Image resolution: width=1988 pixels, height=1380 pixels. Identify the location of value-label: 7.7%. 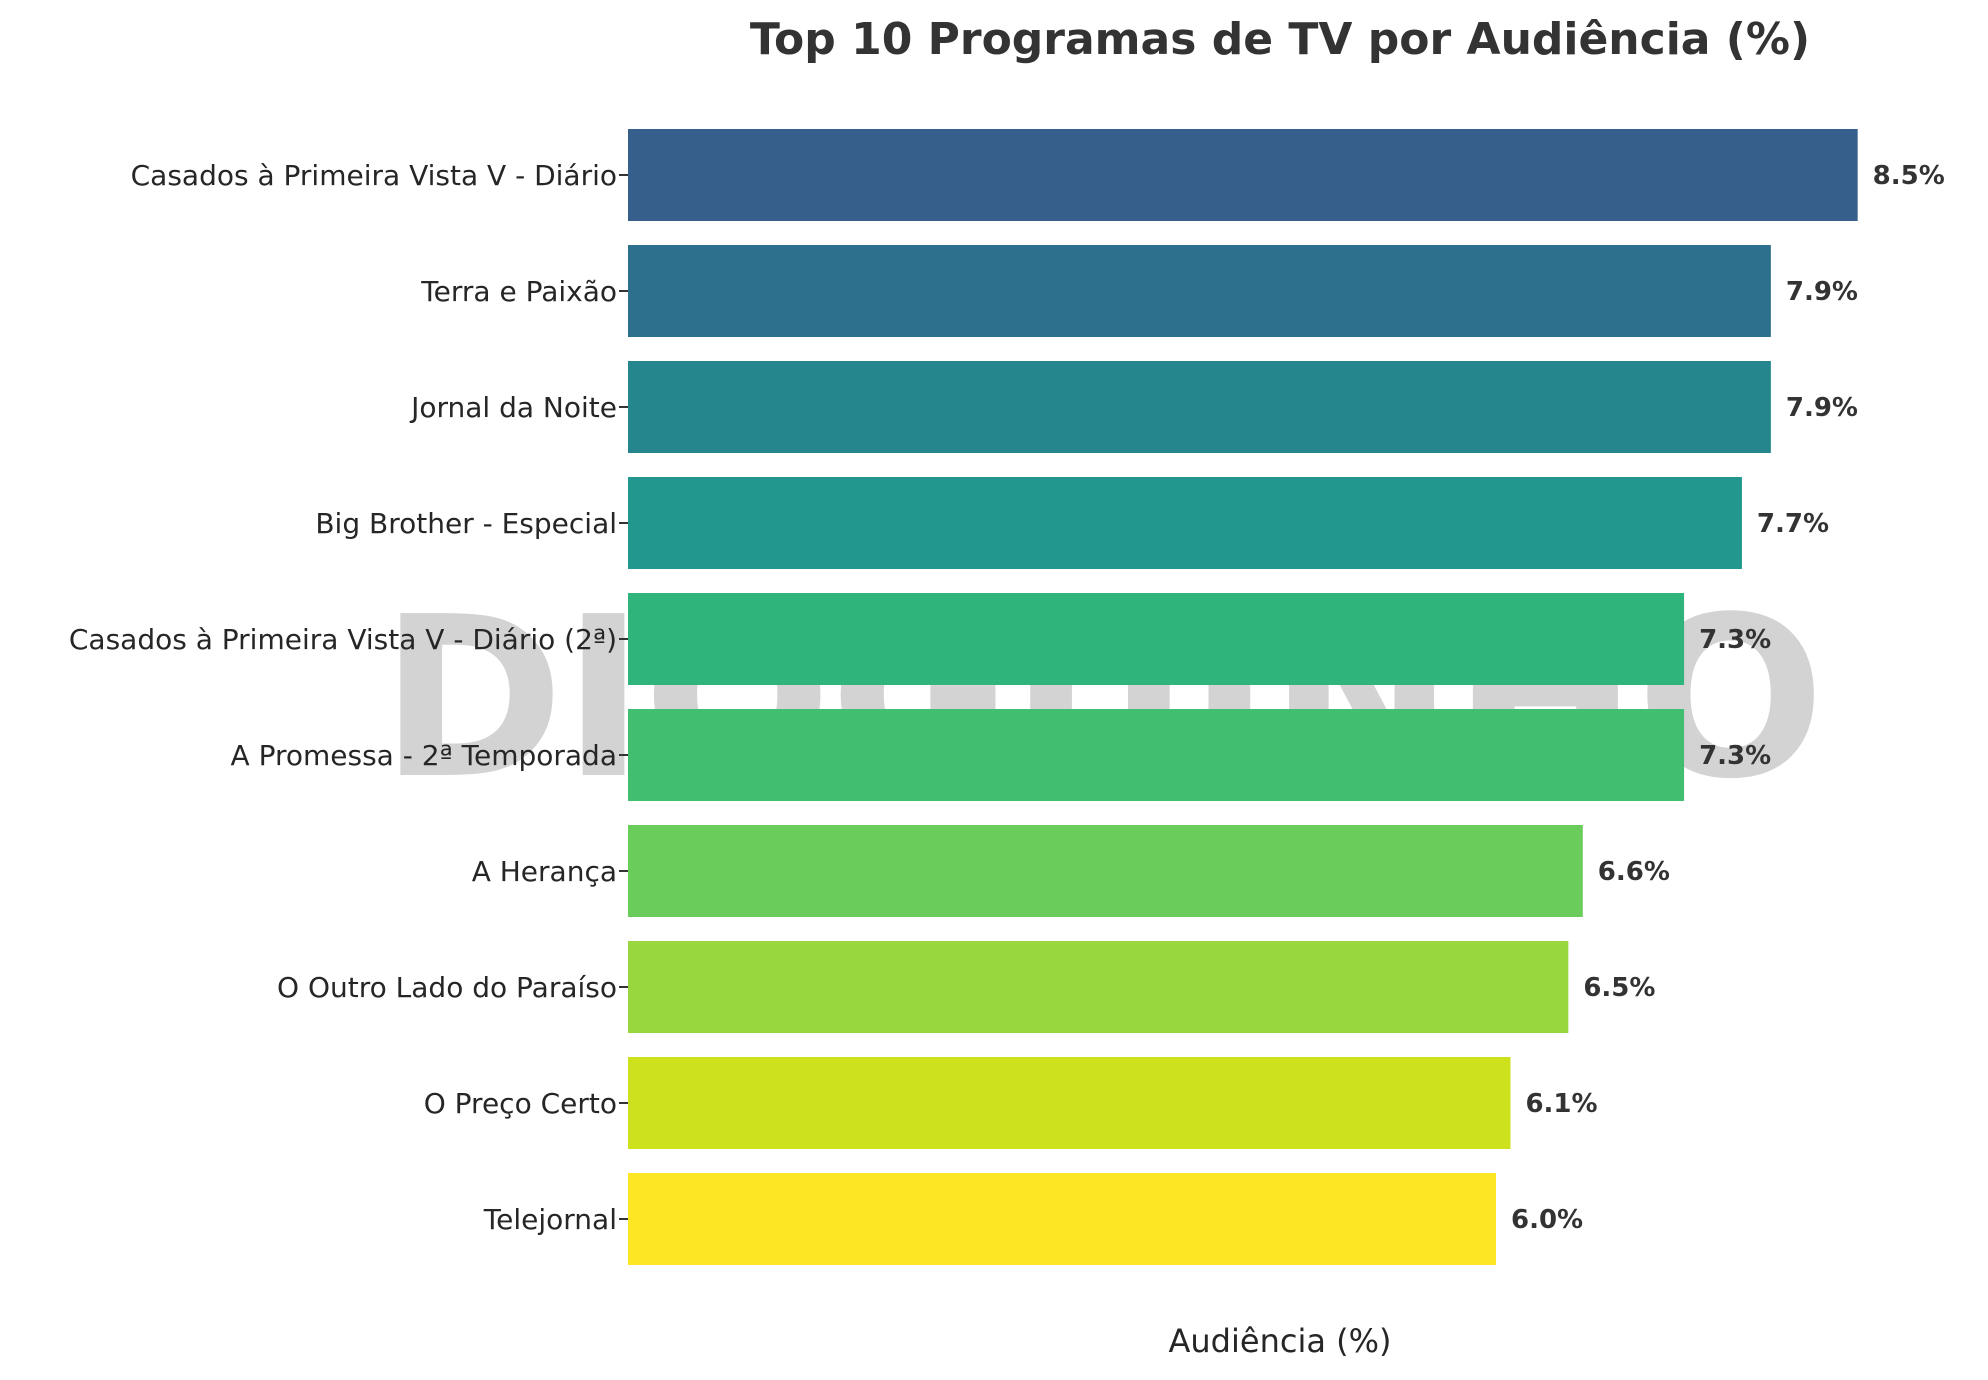
(1793, 524).